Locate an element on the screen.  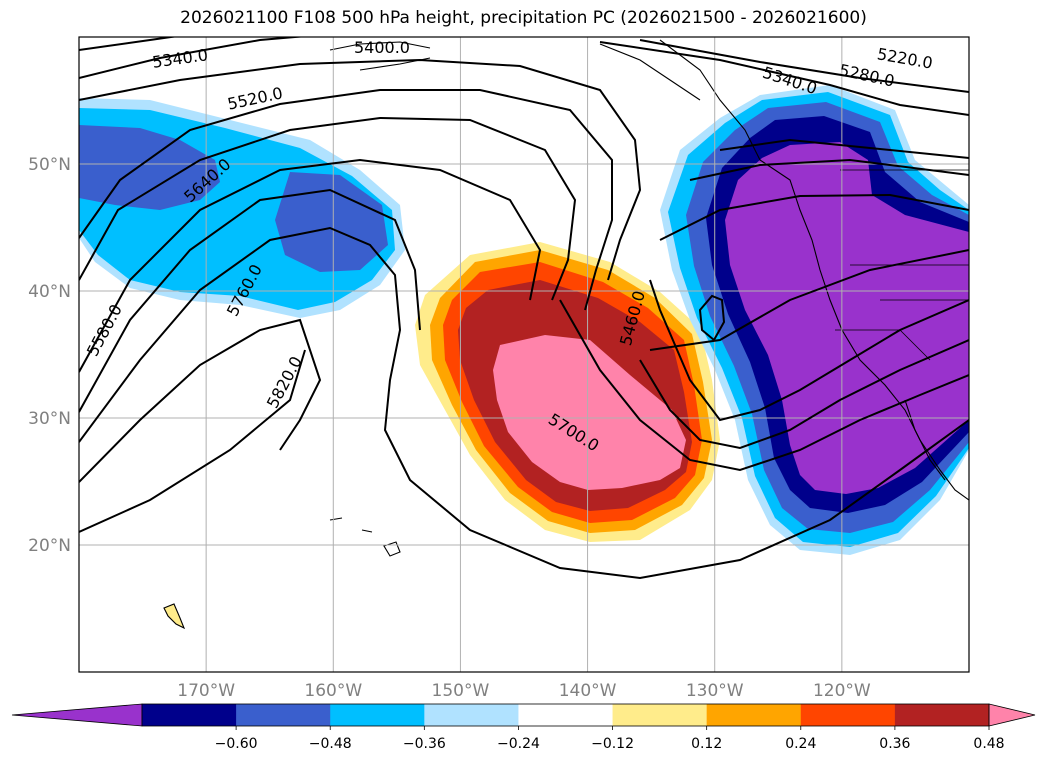
colorbar-tick-label: −0.36 is located at coordinates (424, 744).